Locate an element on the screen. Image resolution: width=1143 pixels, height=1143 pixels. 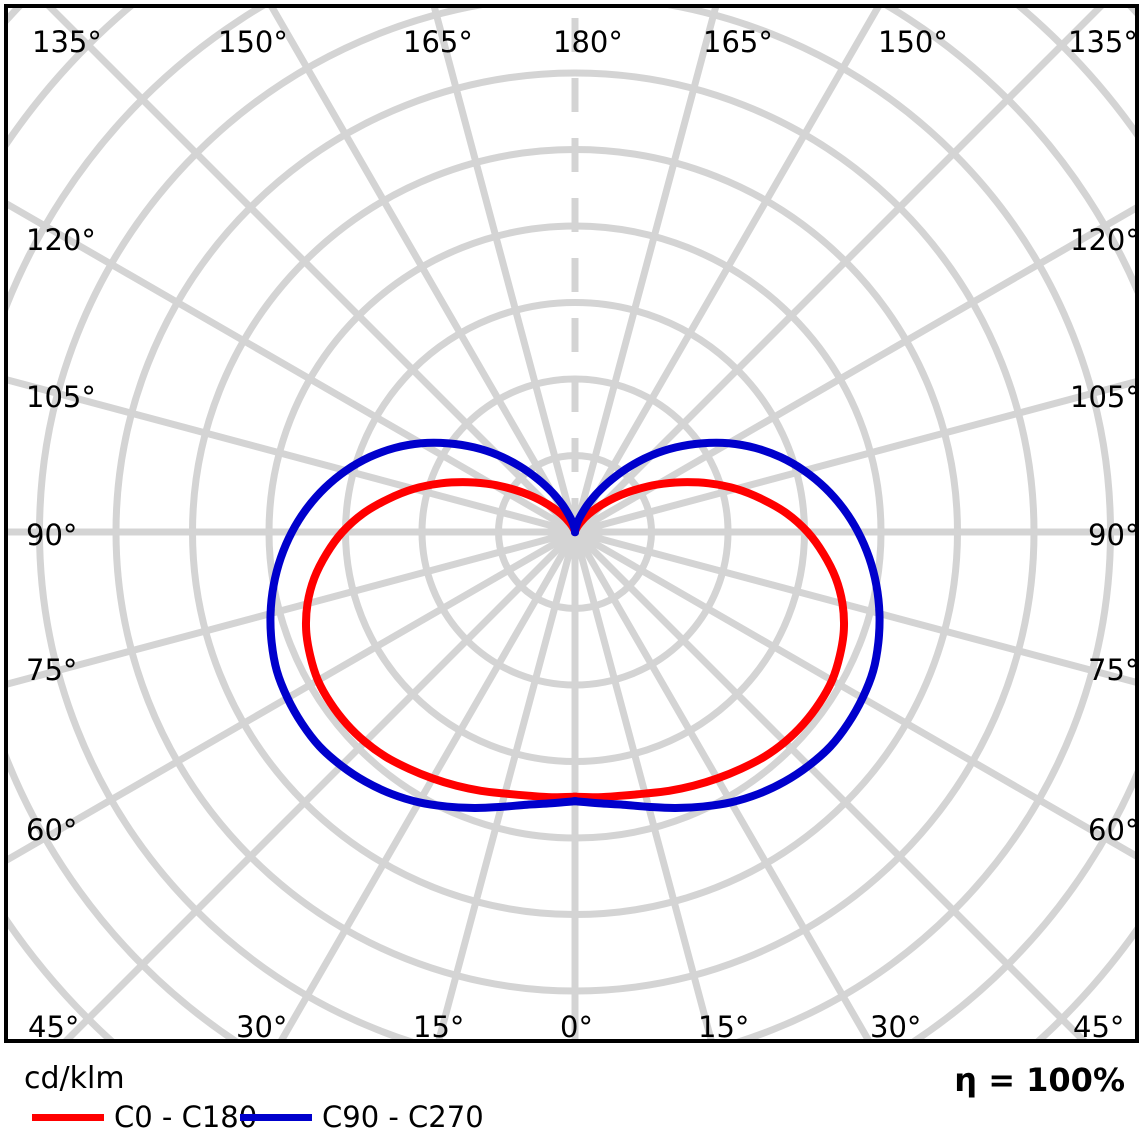
axis-label-bottom-6: 45° is located at coordinates (1099, 1026).